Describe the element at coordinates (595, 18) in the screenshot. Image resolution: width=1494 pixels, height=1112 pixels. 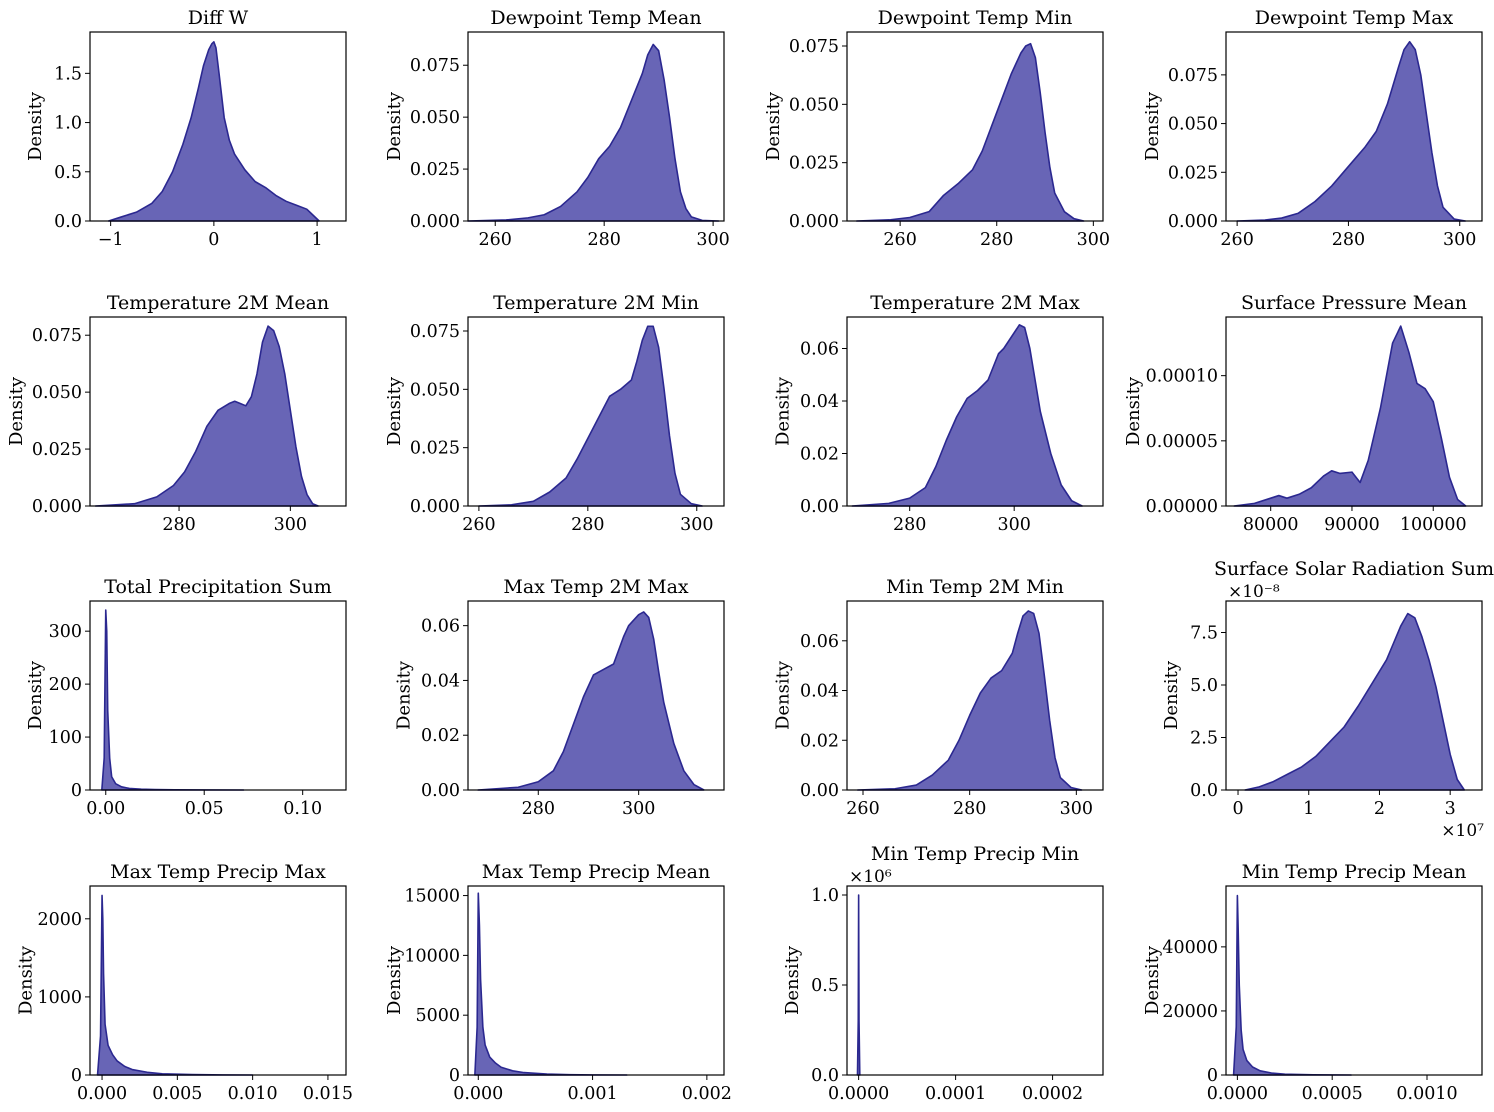
I see `subplot-title: Dewpoint Temp Mean` at that location.